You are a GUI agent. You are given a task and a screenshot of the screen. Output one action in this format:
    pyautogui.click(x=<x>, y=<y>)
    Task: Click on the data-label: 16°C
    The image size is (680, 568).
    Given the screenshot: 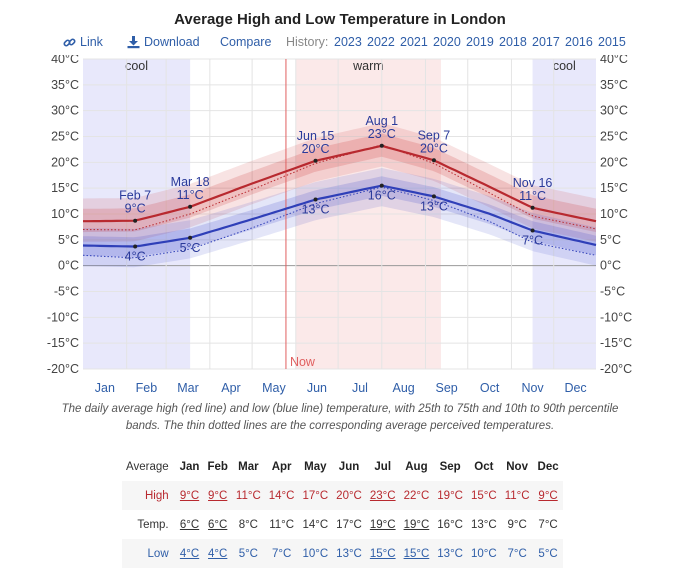 What is the action you would take?
    pyautogui.click(x=382, y=196)
    